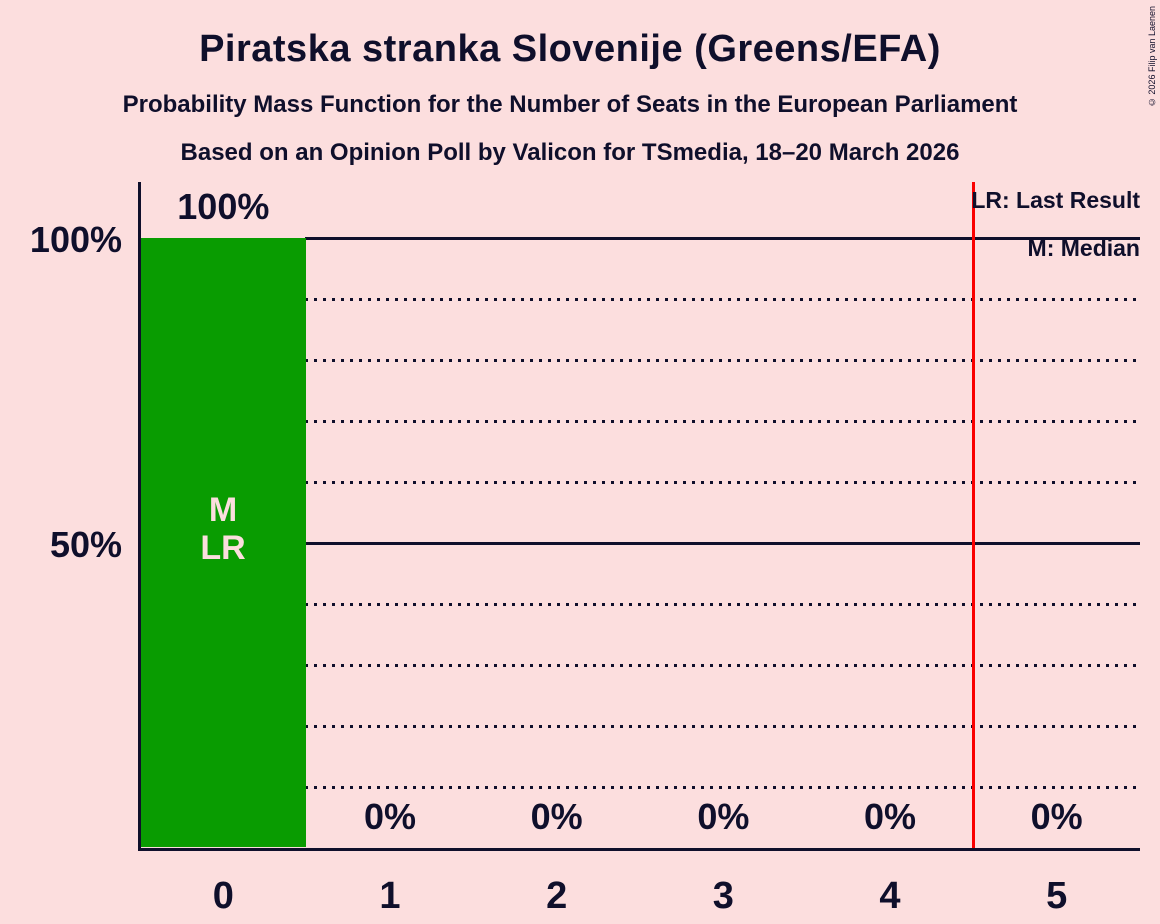  I want to click on y-axis-label-100: 100%, so click(75, 239).